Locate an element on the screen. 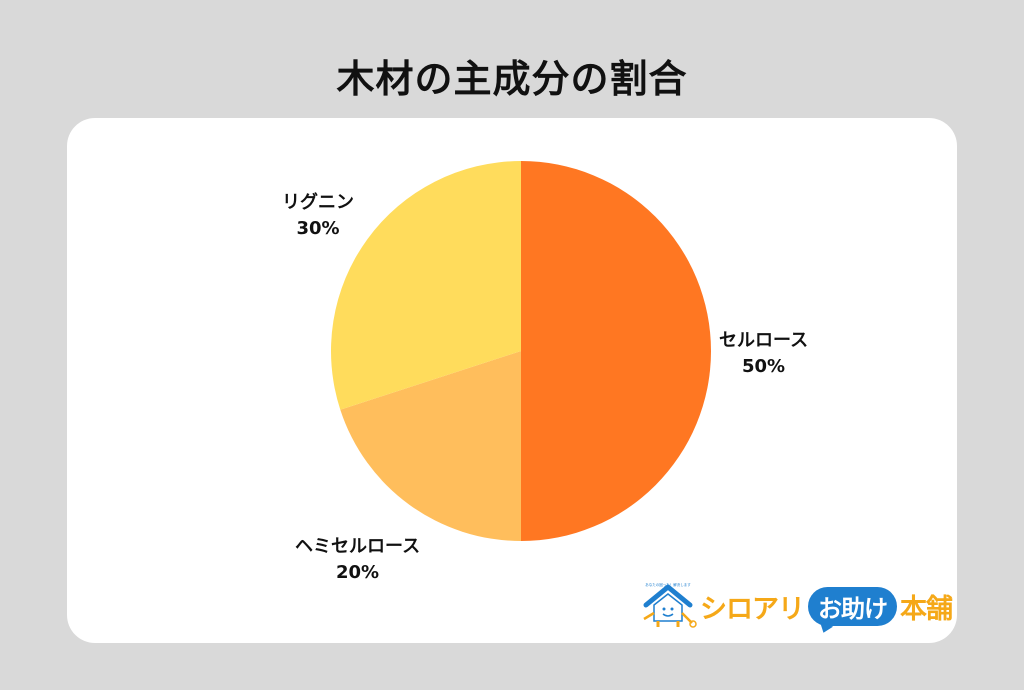 This screenshot has height=690, width=1024. house-mascot-icon: あなたの困った！解決します is located at coordinates (670, 605).